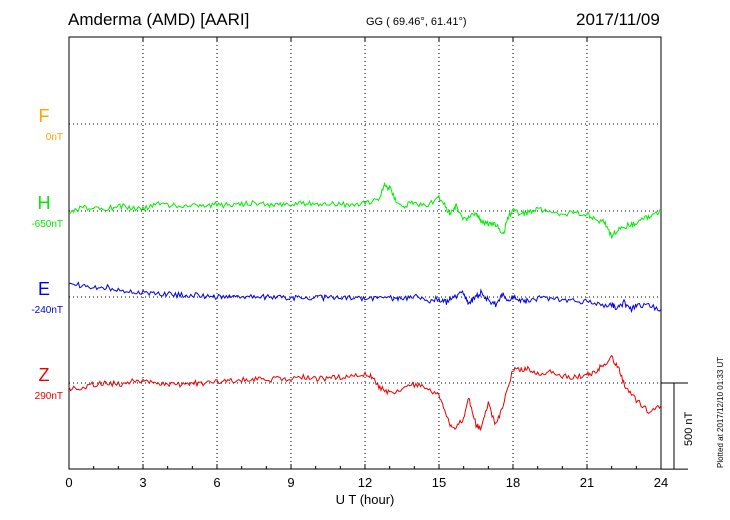 This screenshot has height=520, width=730. What do you see at coordinates (49, 396) in the screenshot?
I see `baseline-label-z: 290nT` at bounding box center [49, 396].